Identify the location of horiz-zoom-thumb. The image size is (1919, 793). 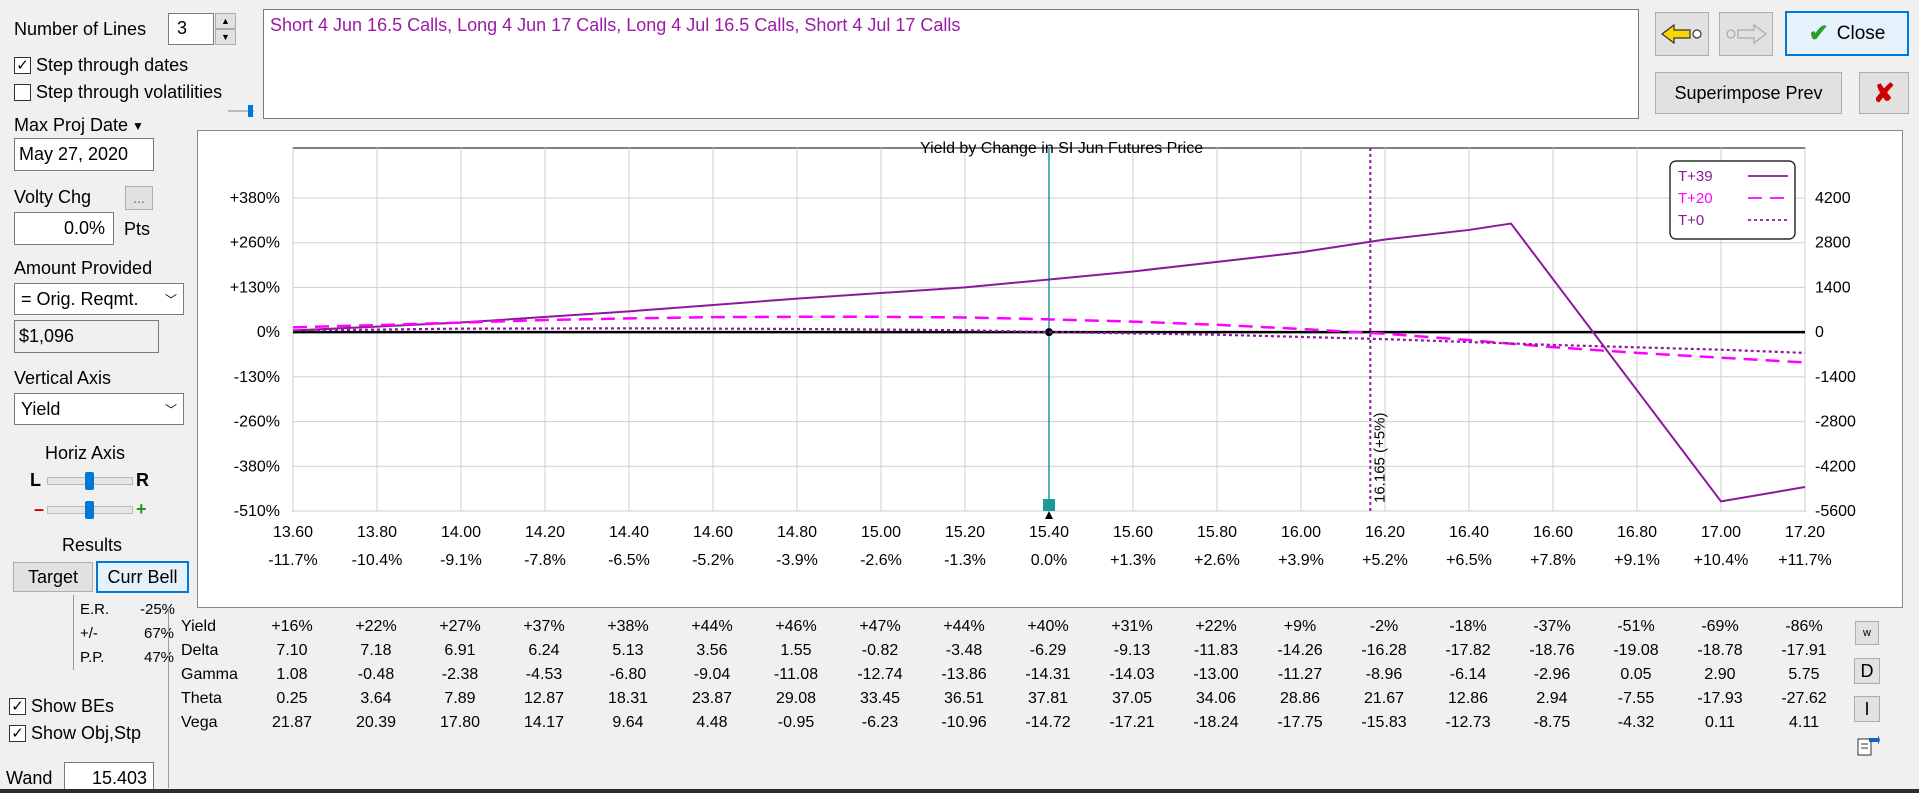
(89, 510).